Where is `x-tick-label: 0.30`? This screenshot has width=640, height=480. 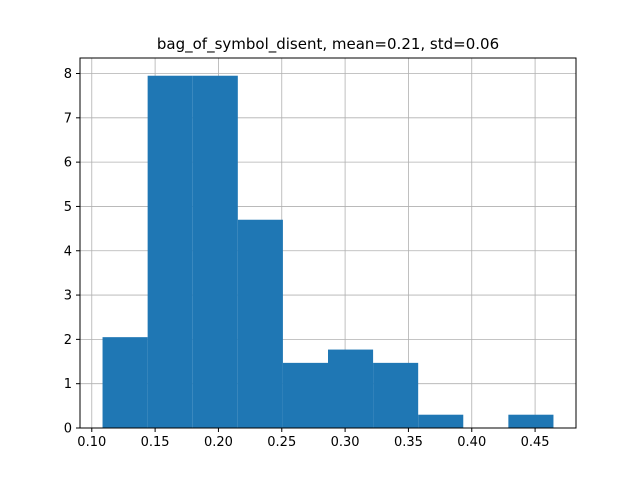 x-tick-label: 0.30 is located at coordinates (345, 442).